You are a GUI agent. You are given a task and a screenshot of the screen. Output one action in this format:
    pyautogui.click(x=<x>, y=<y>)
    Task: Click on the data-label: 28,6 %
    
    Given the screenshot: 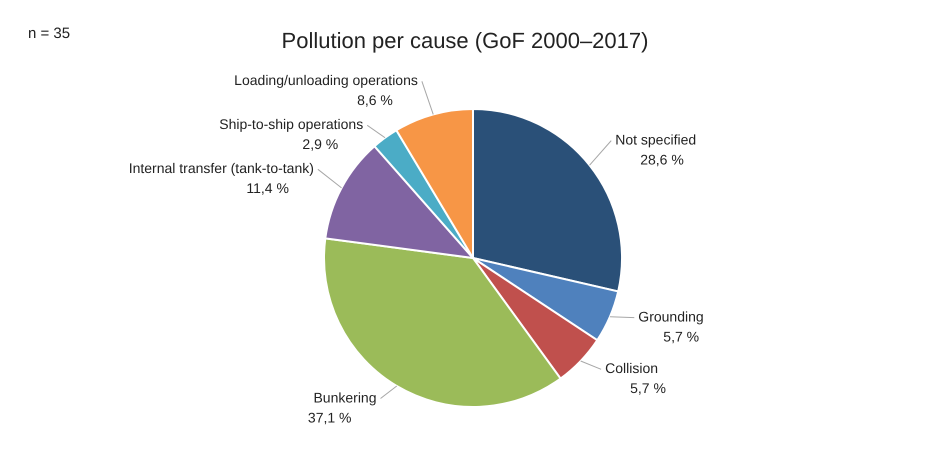 What is the action you would take?
    pyautogui.click(x=662, y=159)
    